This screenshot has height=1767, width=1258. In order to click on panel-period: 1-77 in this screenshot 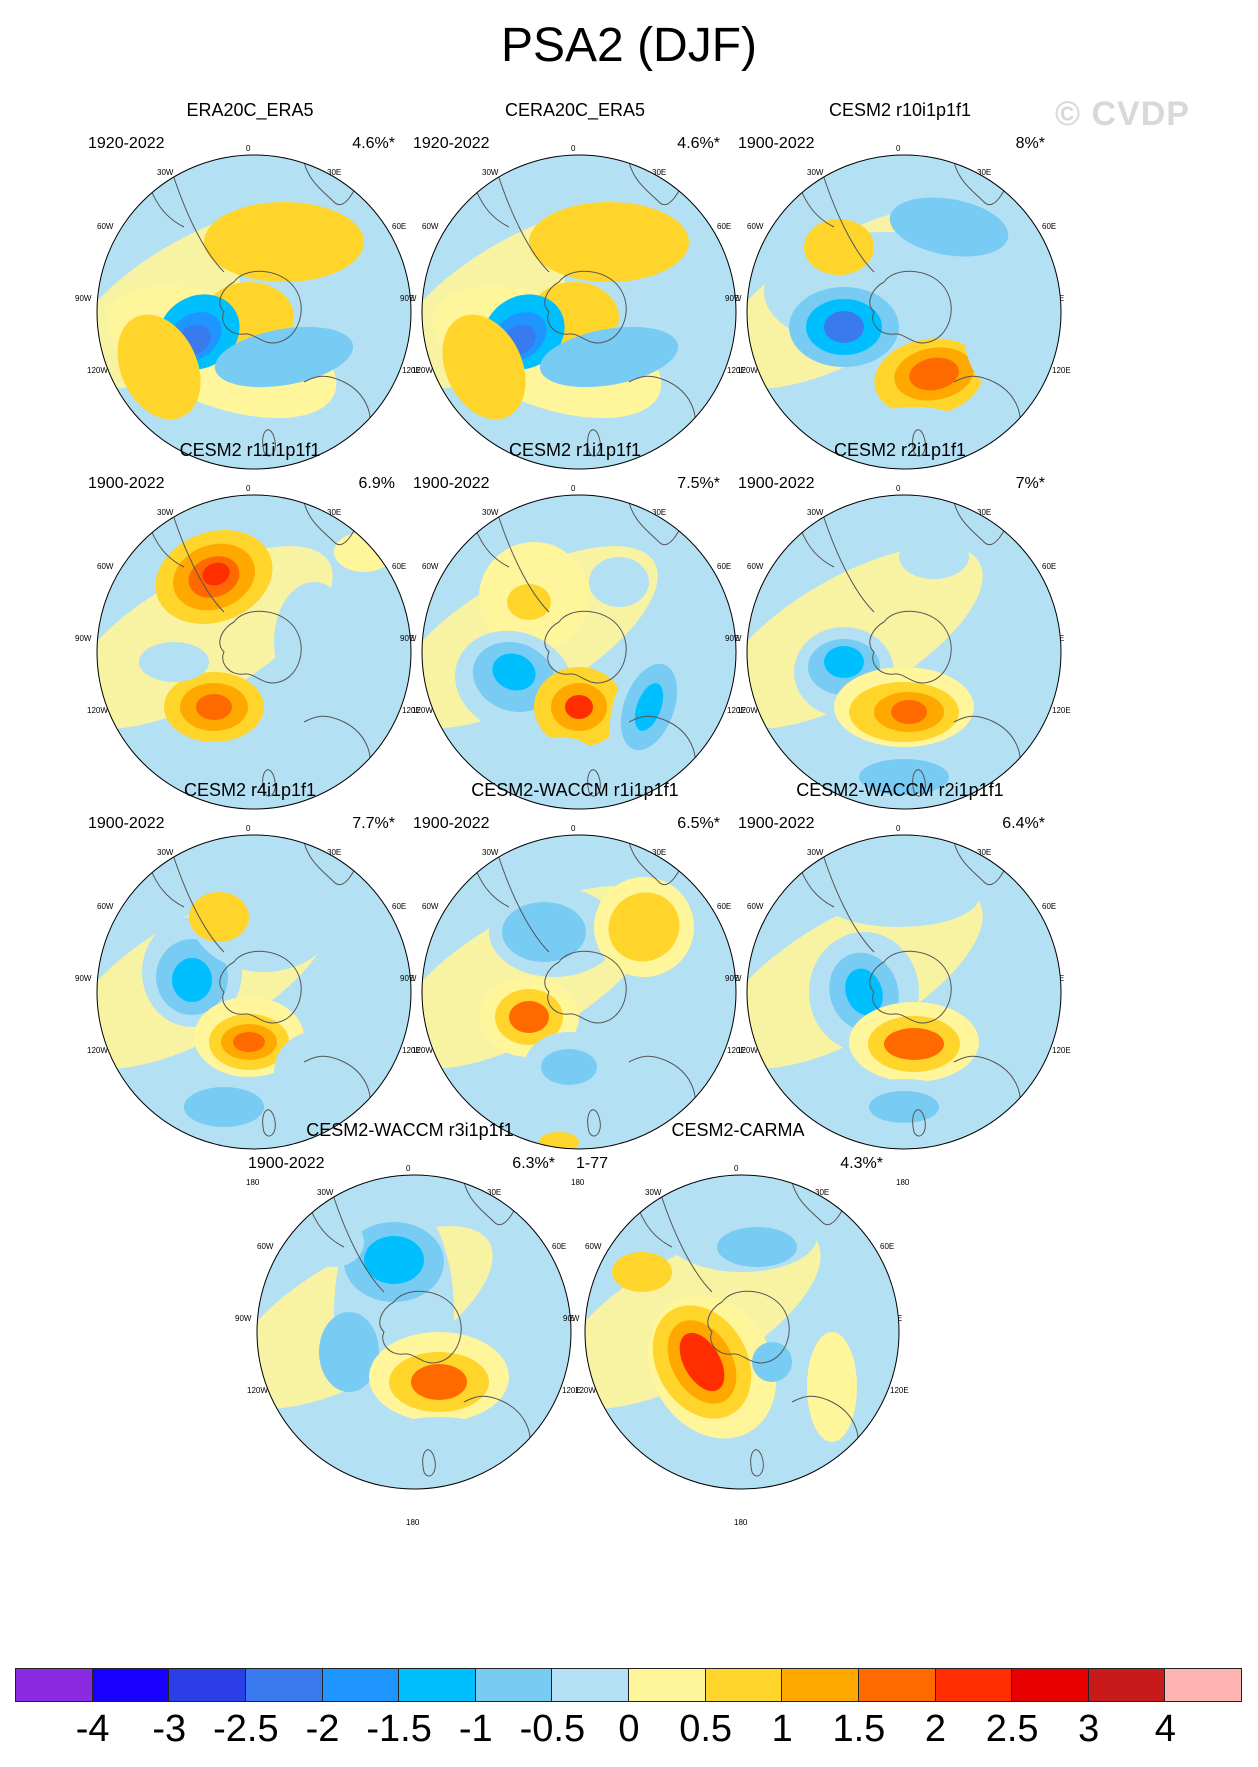, I will do `click(592, 1163)`.